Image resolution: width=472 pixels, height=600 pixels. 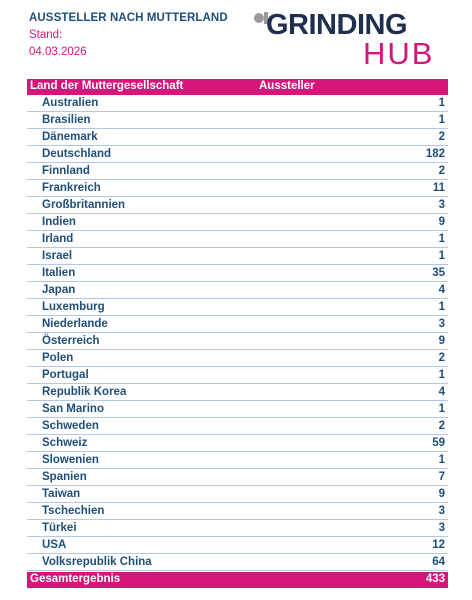 I want to click on table-row: Italien 35, so click(x=237, y=273).